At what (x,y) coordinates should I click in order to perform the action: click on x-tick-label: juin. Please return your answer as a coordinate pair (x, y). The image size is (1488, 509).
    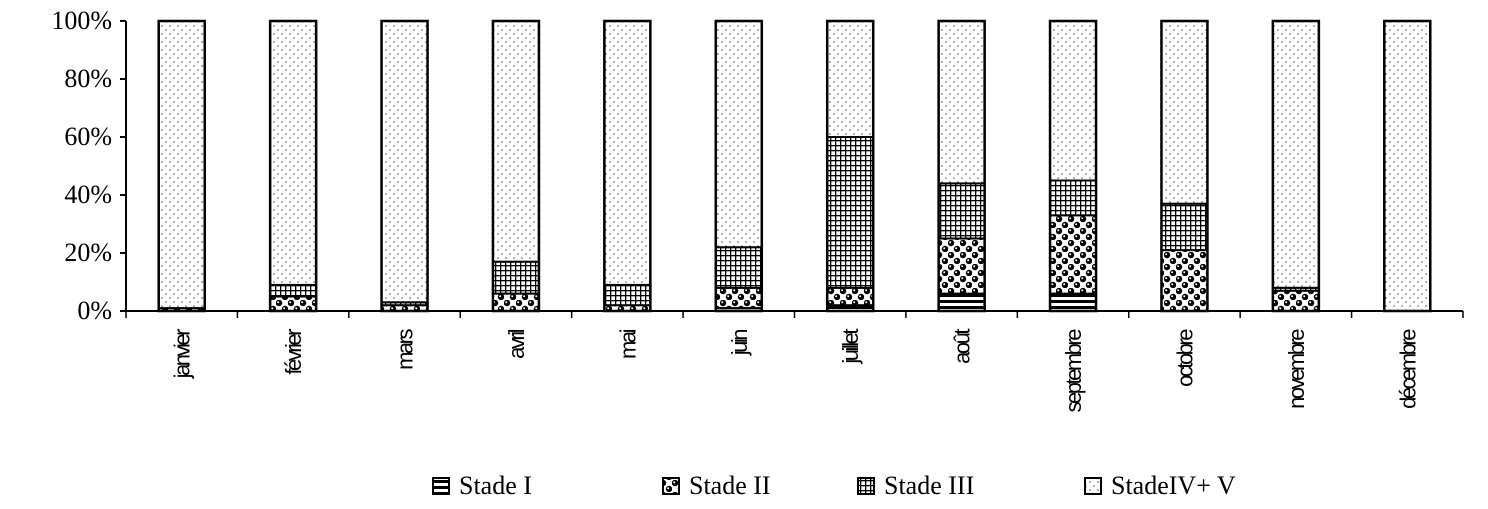
    Looking at the image, I should click on (739, 343).